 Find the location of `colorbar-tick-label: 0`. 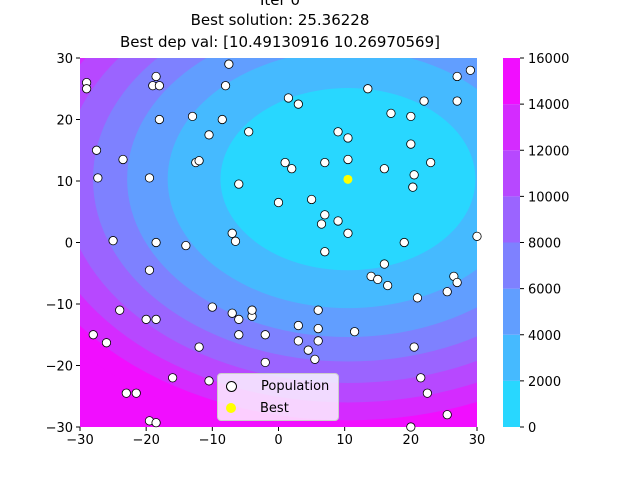

colorbar-tick-label: 0 is located at coordinates (532, 428).